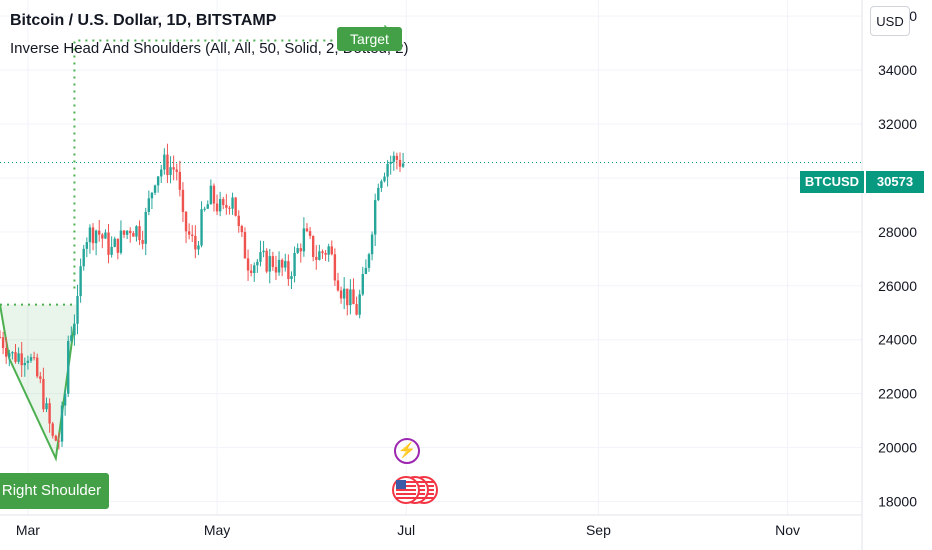  What do you see at coordinates (897, 232) in the screenshot?
I see `y-tick-label: 28000` at bounding box center [897, 232].